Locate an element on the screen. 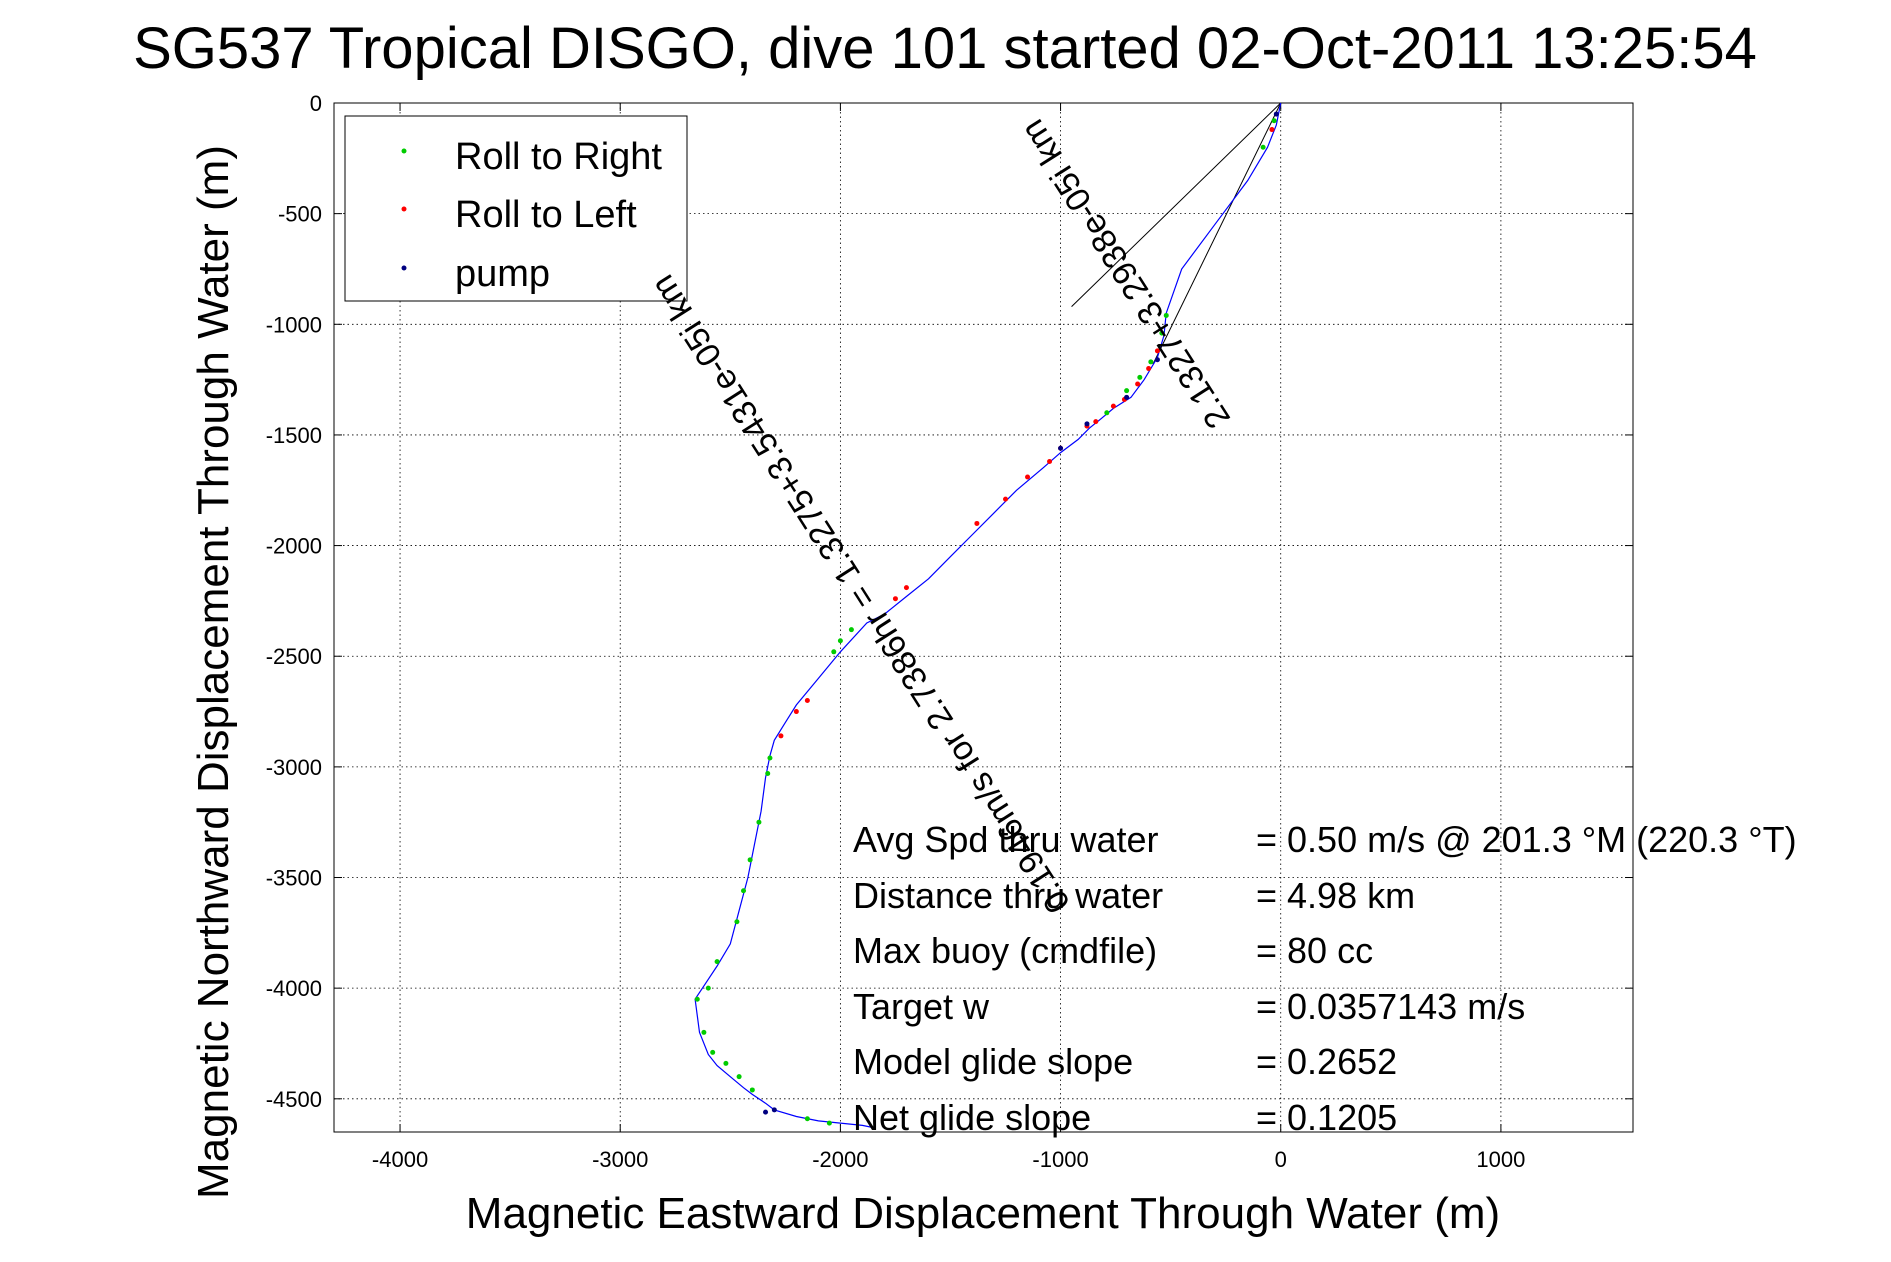  x-tick-label: -2000 is located at coordinates (840, 1159).